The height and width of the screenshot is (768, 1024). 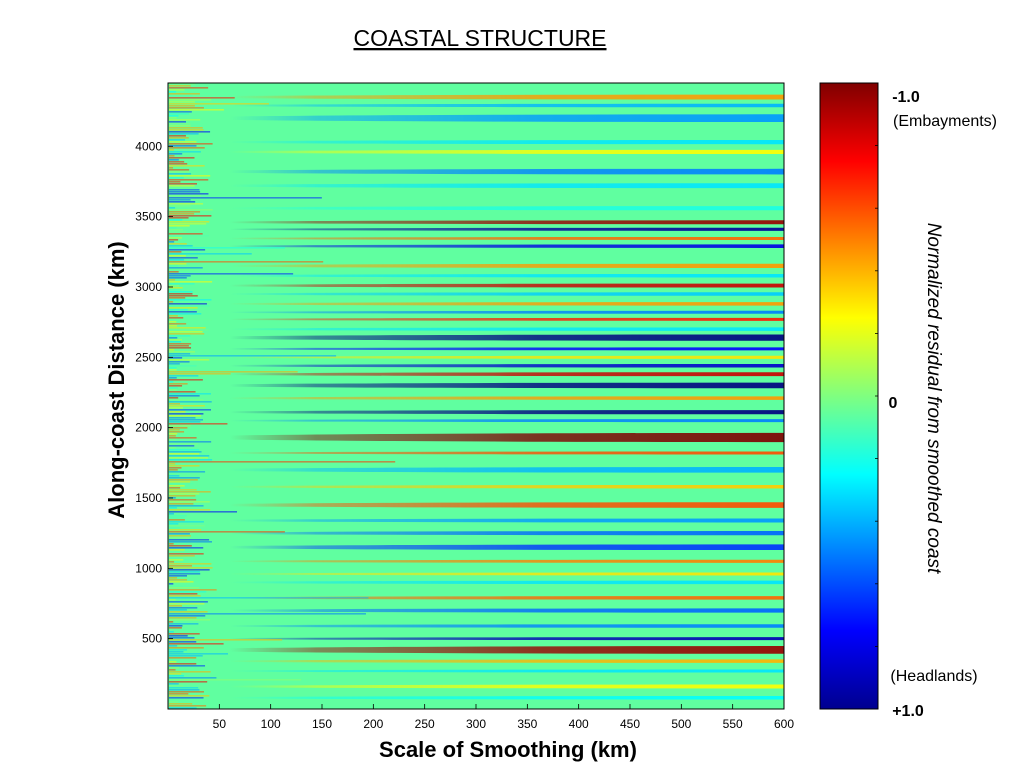 I want to click on x-tick-label: 550, so click(x=733, y=724).